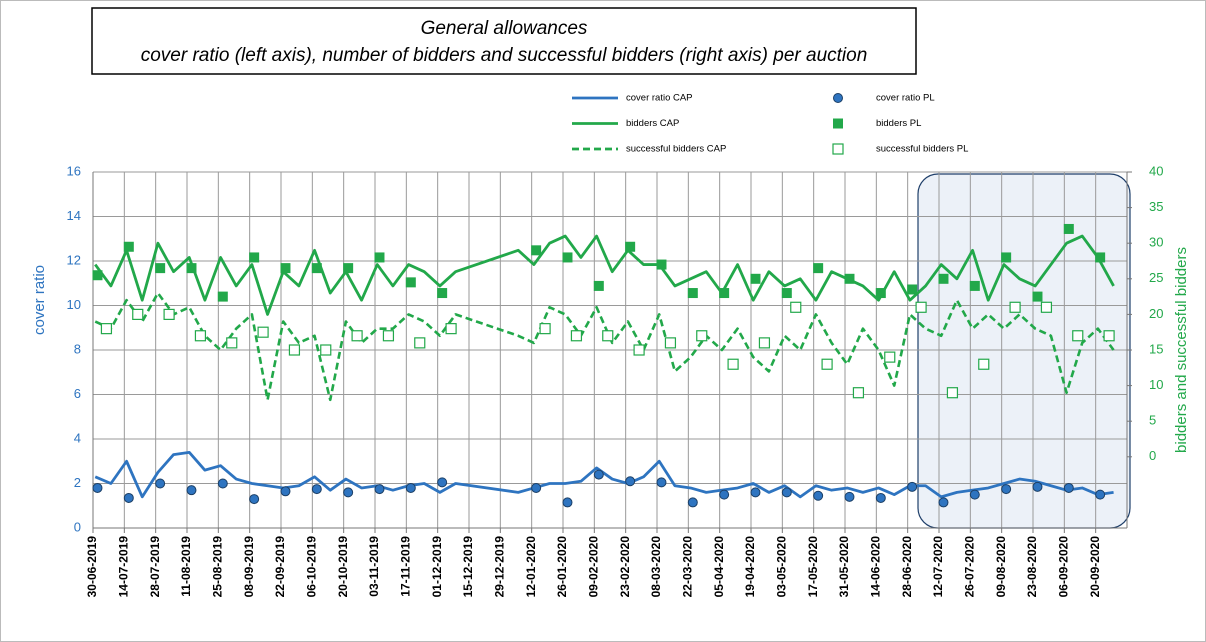  I want to click on y2-axis-label: bidders and successful bidders, so click(1181, 350).